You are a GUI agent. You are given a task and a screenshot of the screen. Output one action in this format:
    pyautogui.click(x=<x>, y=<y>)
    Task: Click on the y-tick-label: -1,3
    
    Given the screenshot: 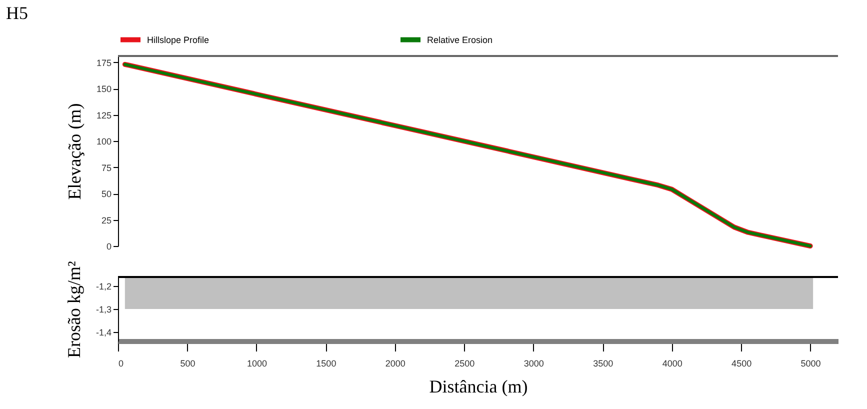 What is the action you would take?
    pyautogui.click(x=104, y=309)
    